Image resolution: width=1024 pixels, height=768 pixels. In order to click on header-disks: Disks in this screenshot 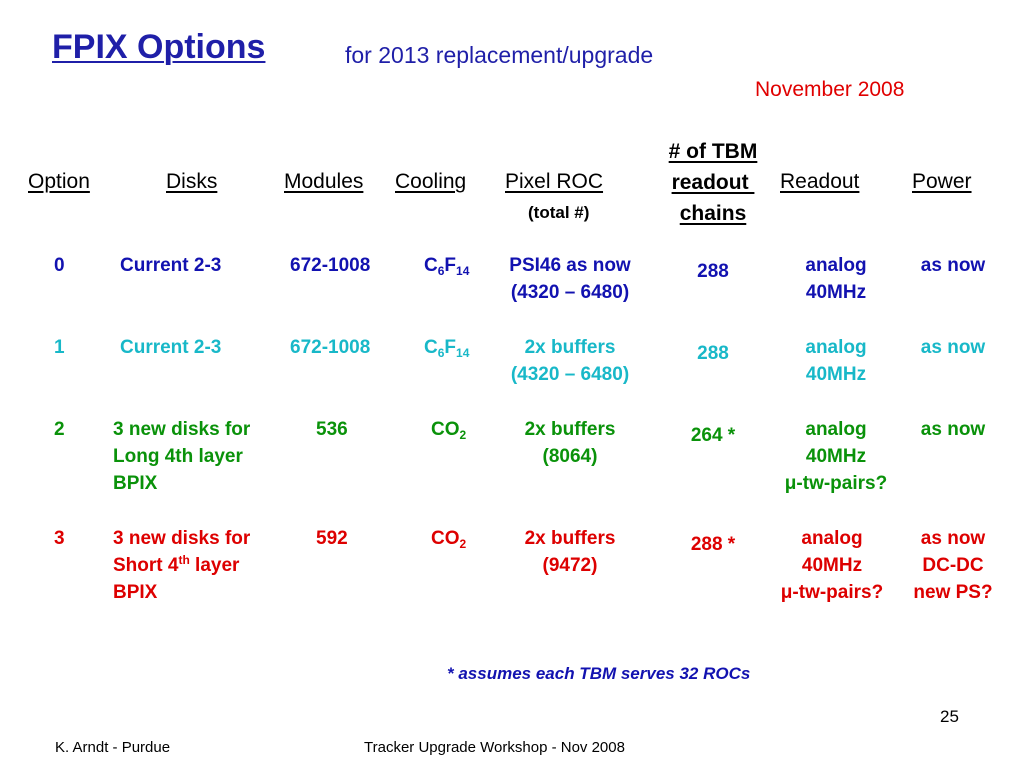, I will do `click(192, 181)`.